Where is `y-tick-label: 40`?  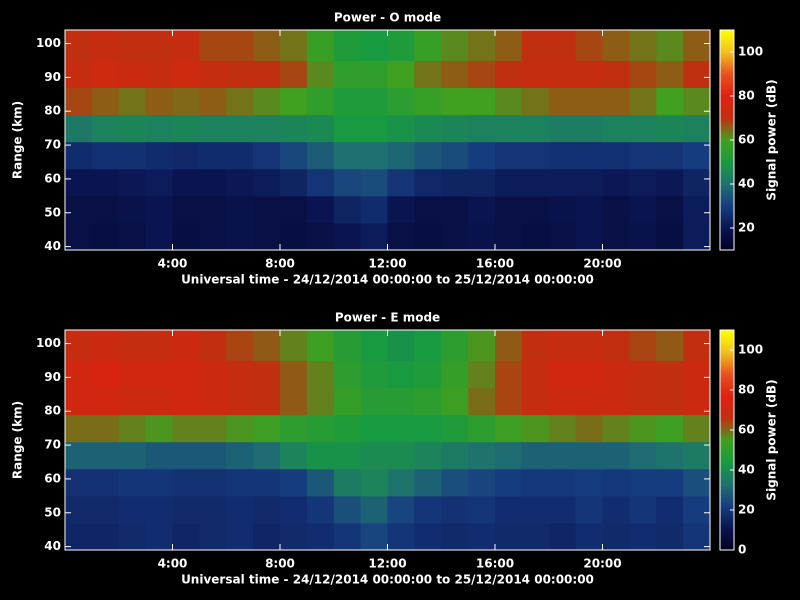
y-tick-label: 40 is located at coordinates (52, 246).